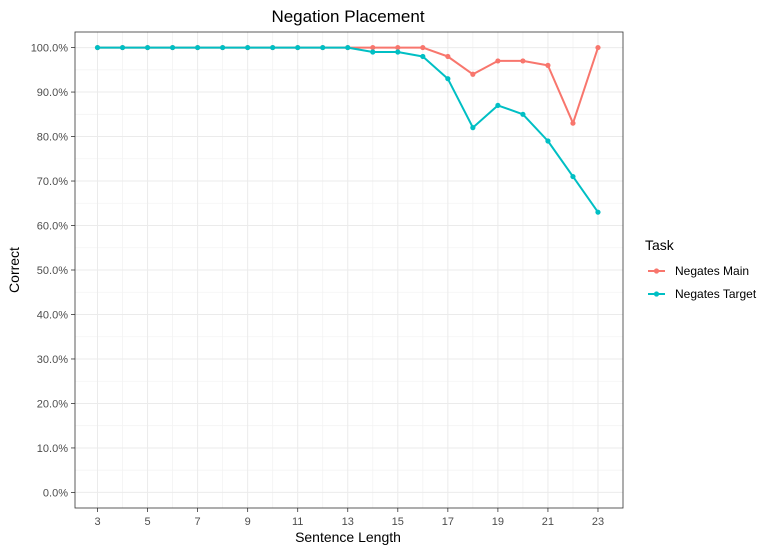 The width and height of the screenshot is (775, 552). I want to click on y-tick-label: 50.0%, so click(52, 271).